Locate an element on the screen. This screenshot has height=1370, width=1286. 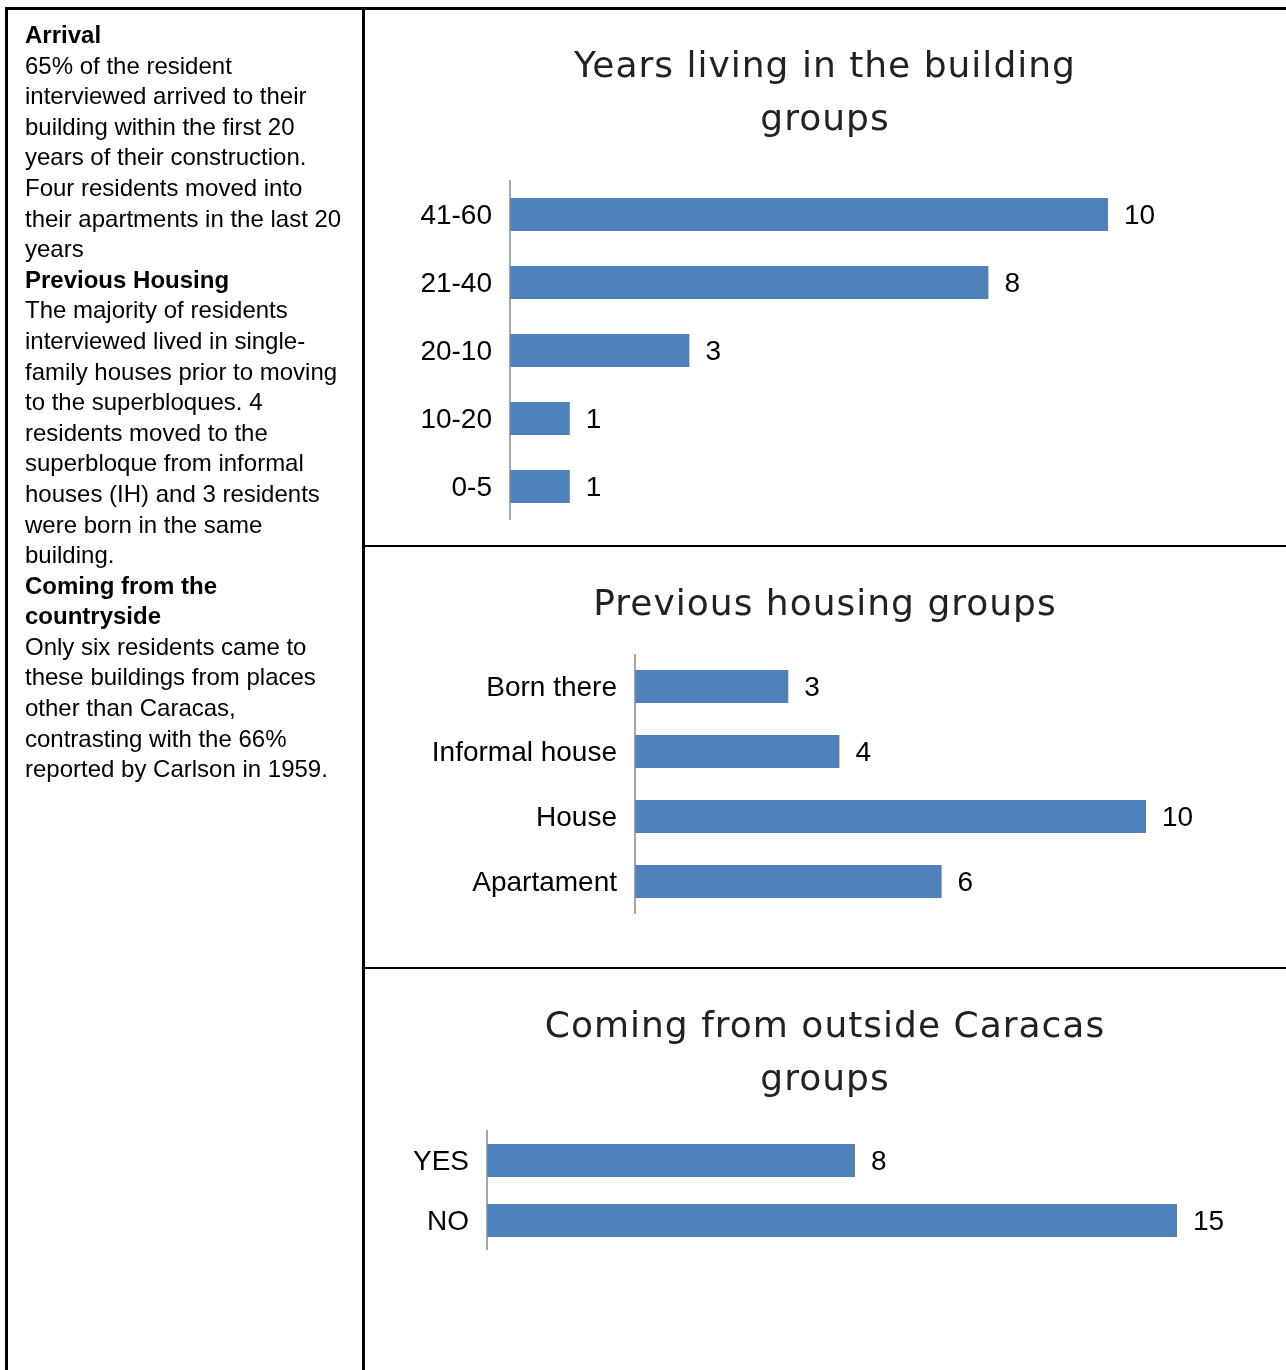
text: The majority of residents interviewed lived in single-family houses prior to moving to the superbloques. 4 residents moved to the superbloque from informal houses (IH) and 3 residents were born in the same building. is located at coordinates (181, 432).